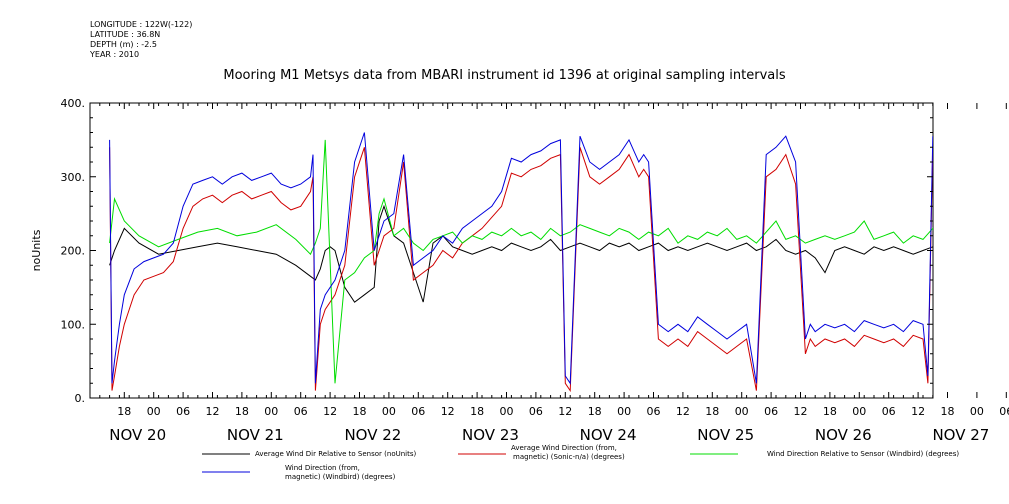 The height and width of the screenshot is (504, 1009). I want to click on x-hour-label-3: 12, so click(213, 411).